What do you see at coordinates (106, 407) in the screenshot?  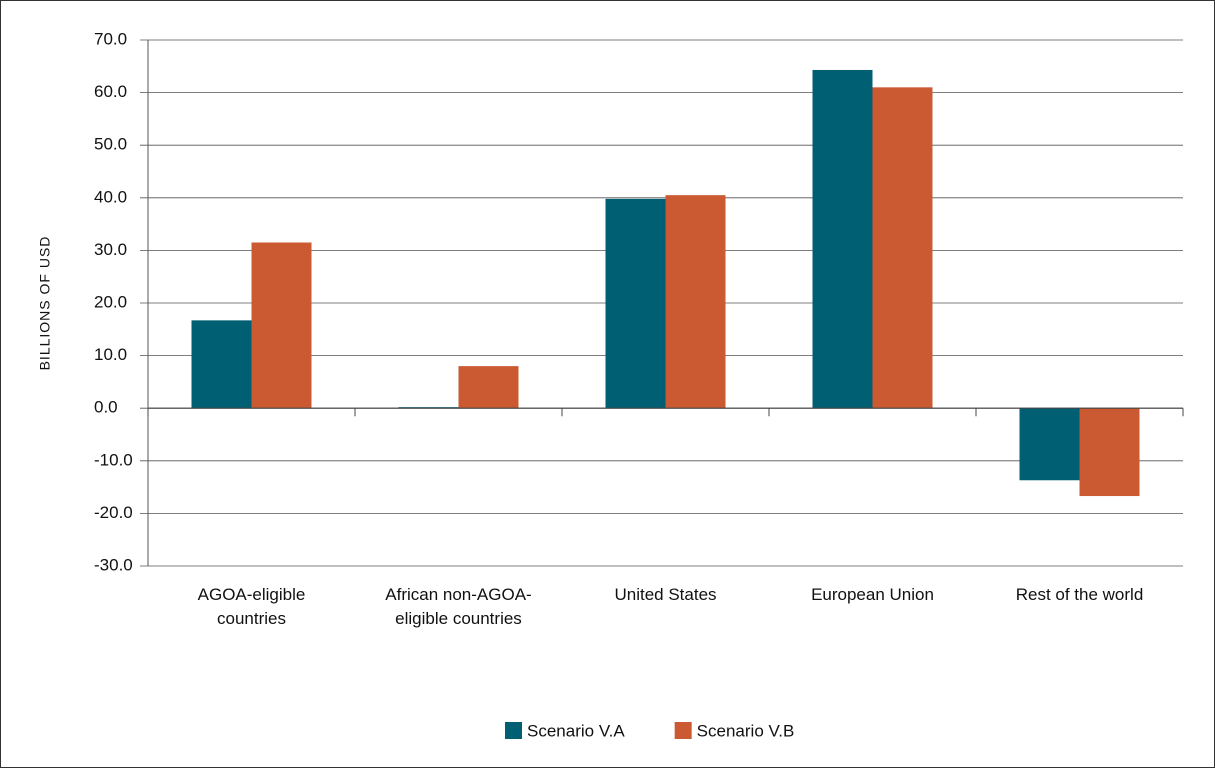 I see `y-tick-label: 0.0` at bounding box center [106, 407].